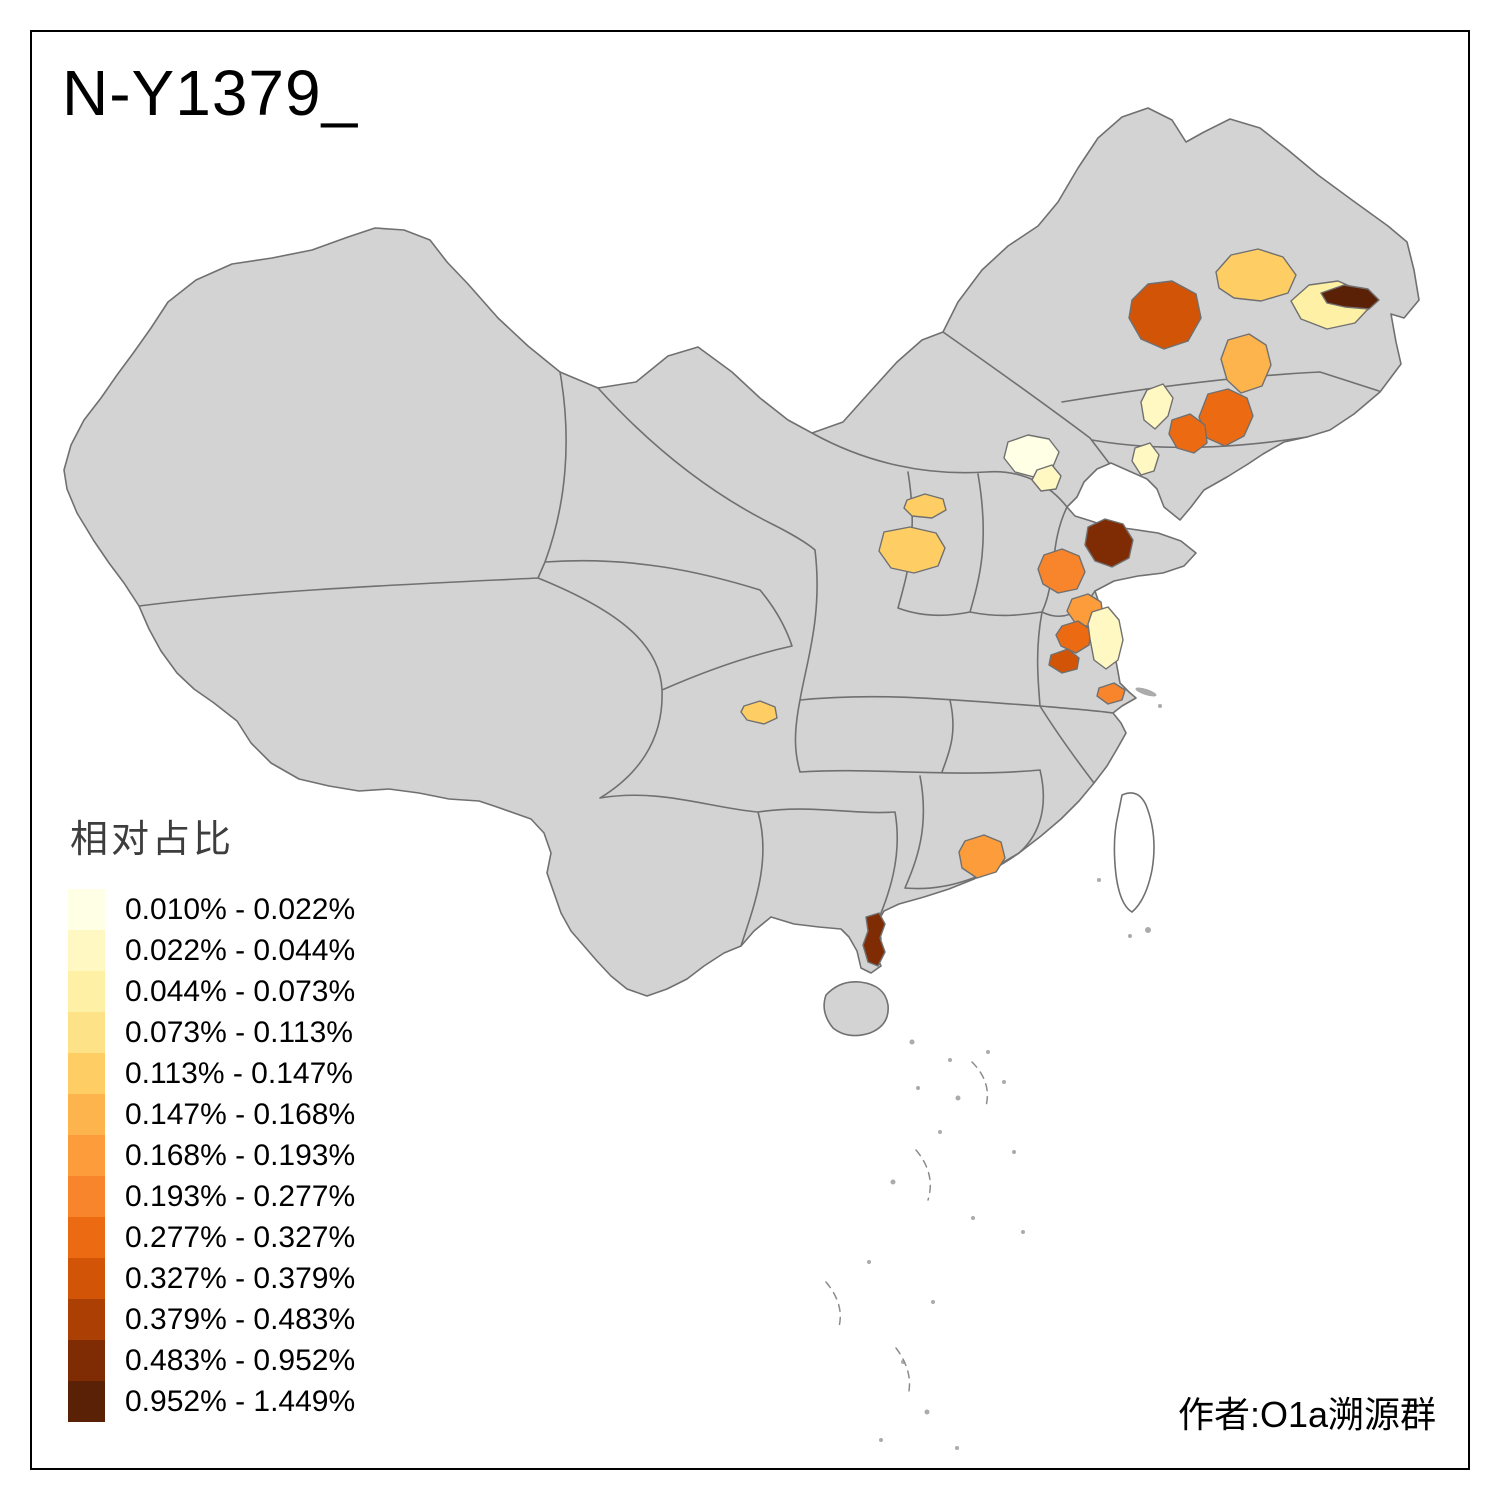 The image size is (1500, 1500). I want to click on author-credit: 作者:O1a溯源群, so click(1306, 1414).